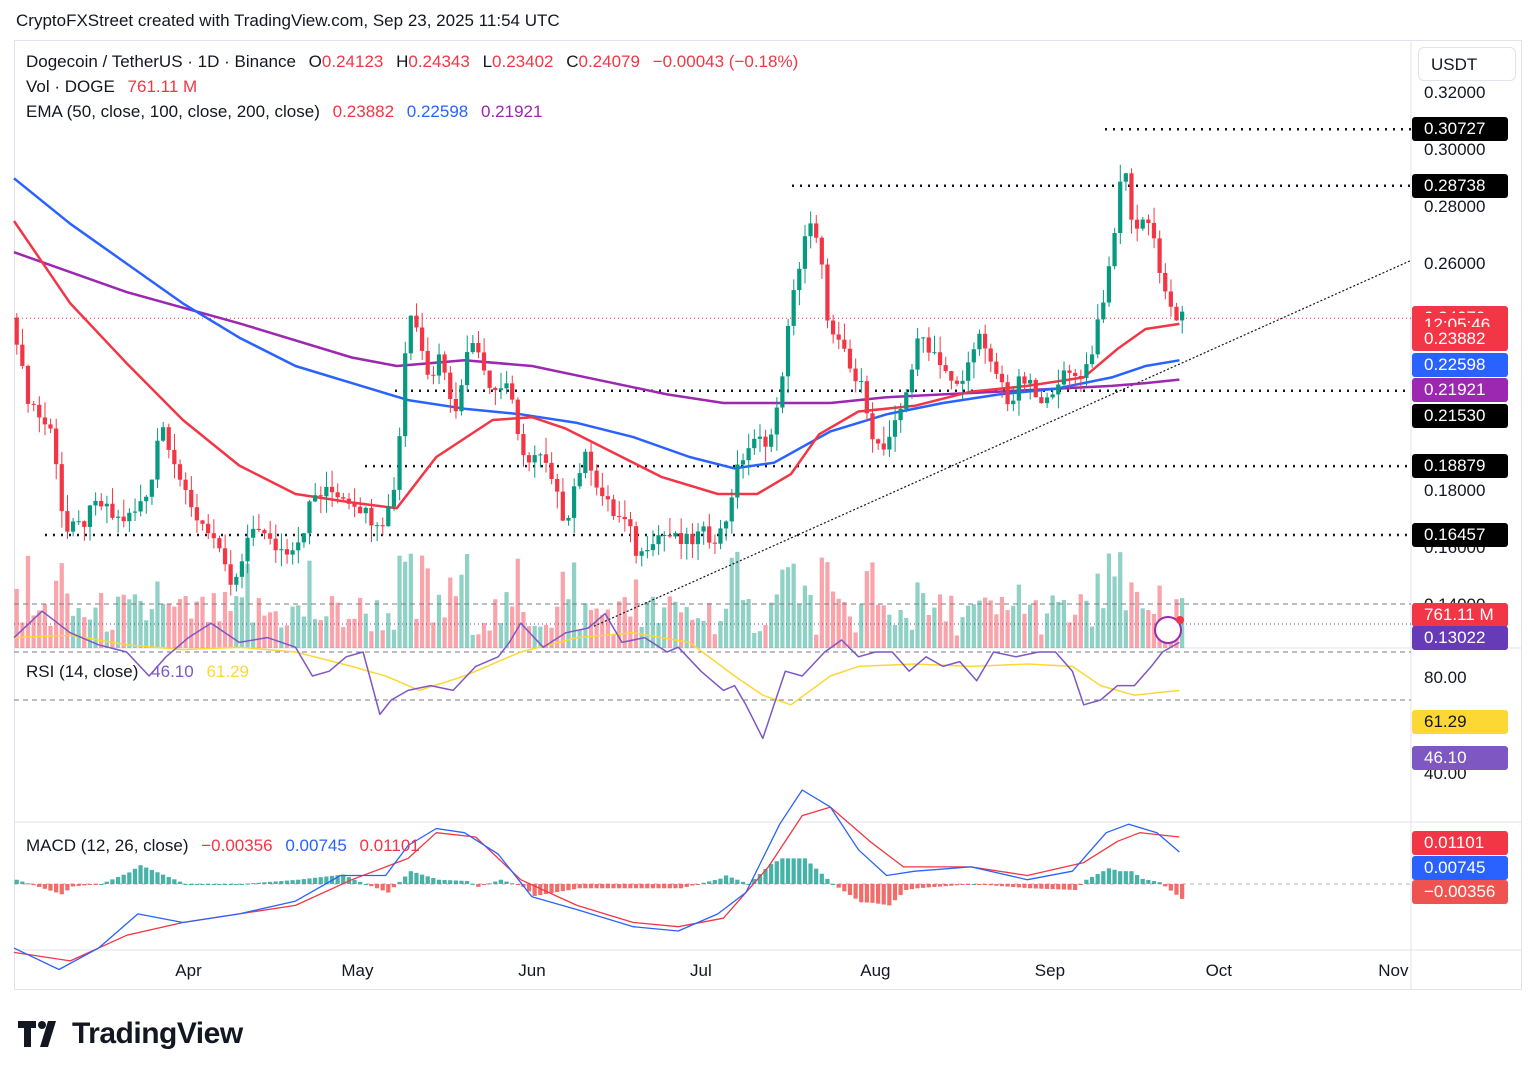 The image size is (1536, 1077). Describe the element at coordinates (1460, 614) in the screenshot. I see `price-tag: 761.11 M` at that location.